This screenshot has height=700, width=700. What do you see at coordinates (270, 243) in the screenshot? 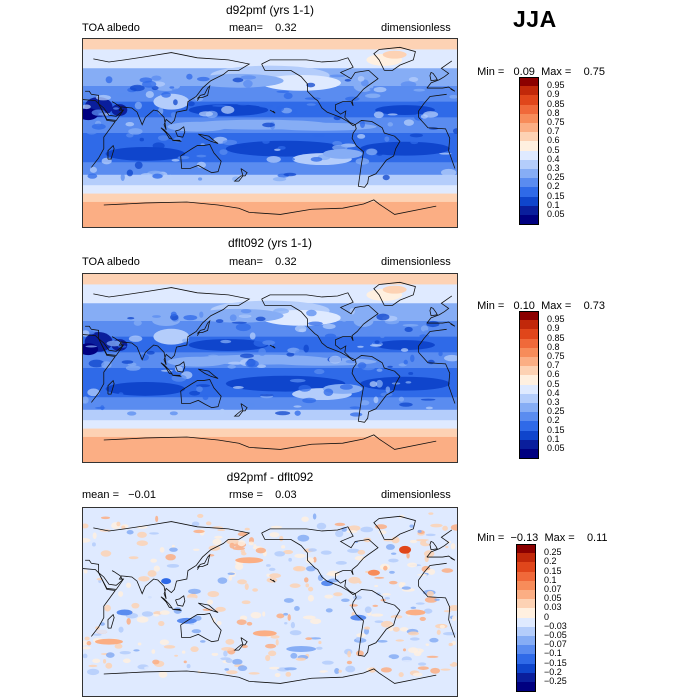
I see `panel-2-title: dflt092 (yrs 1-1)` at bounding box center [270, 243].